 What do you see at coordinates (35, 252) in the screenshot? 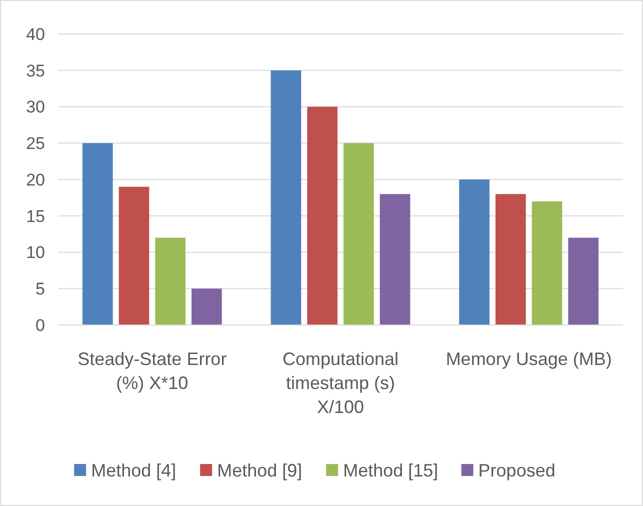
I see `y-tick-label: 10` at bounding box center [35, 252].